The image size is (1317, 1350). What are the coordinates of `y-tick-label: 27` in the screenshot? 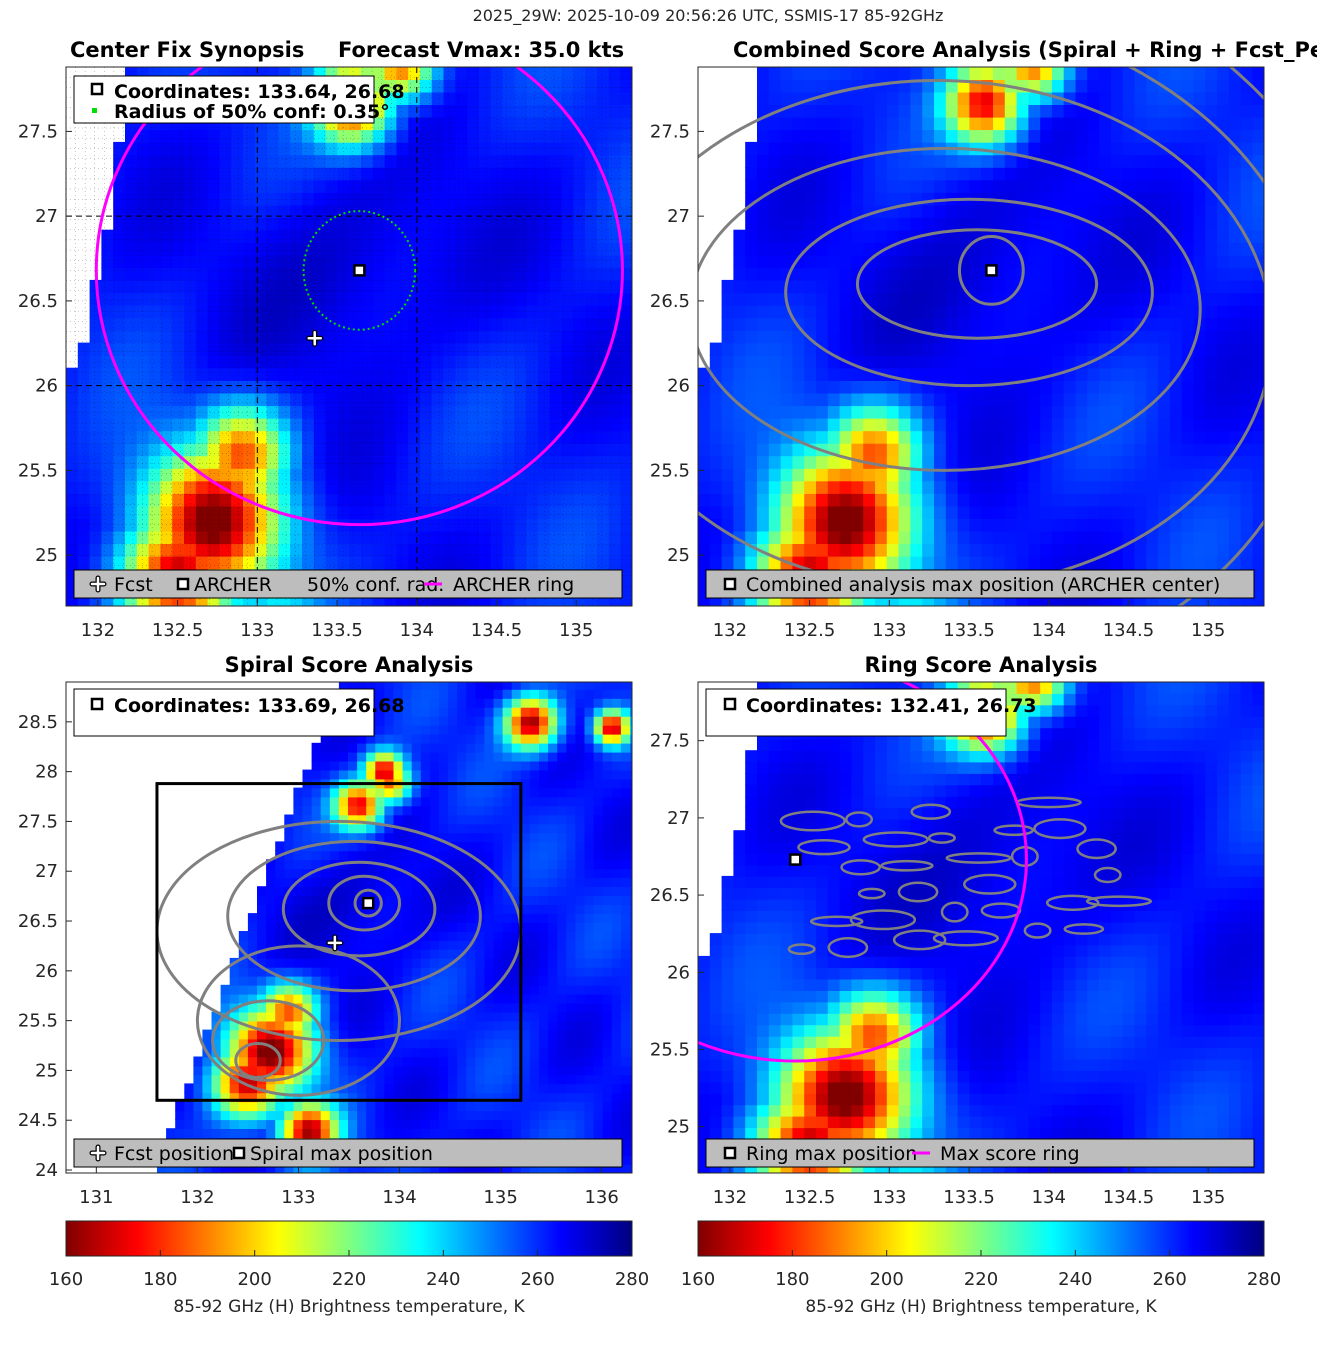 It's located at (46, 216).